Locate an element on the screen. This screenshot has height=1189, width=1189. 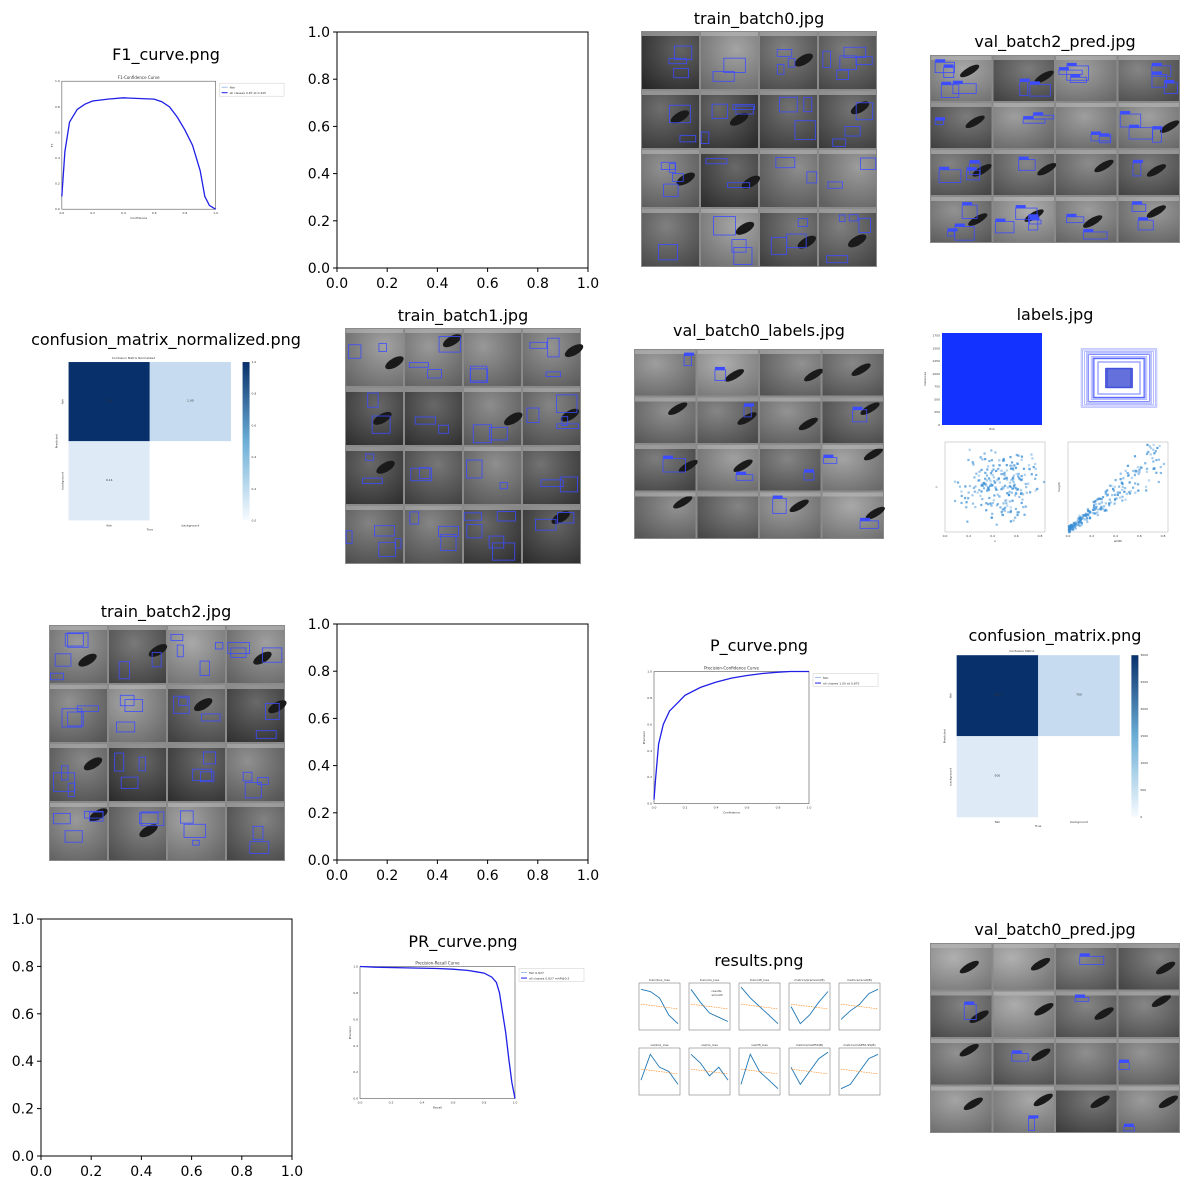
cm-x-label: fish is located at coordinates (108, 525).